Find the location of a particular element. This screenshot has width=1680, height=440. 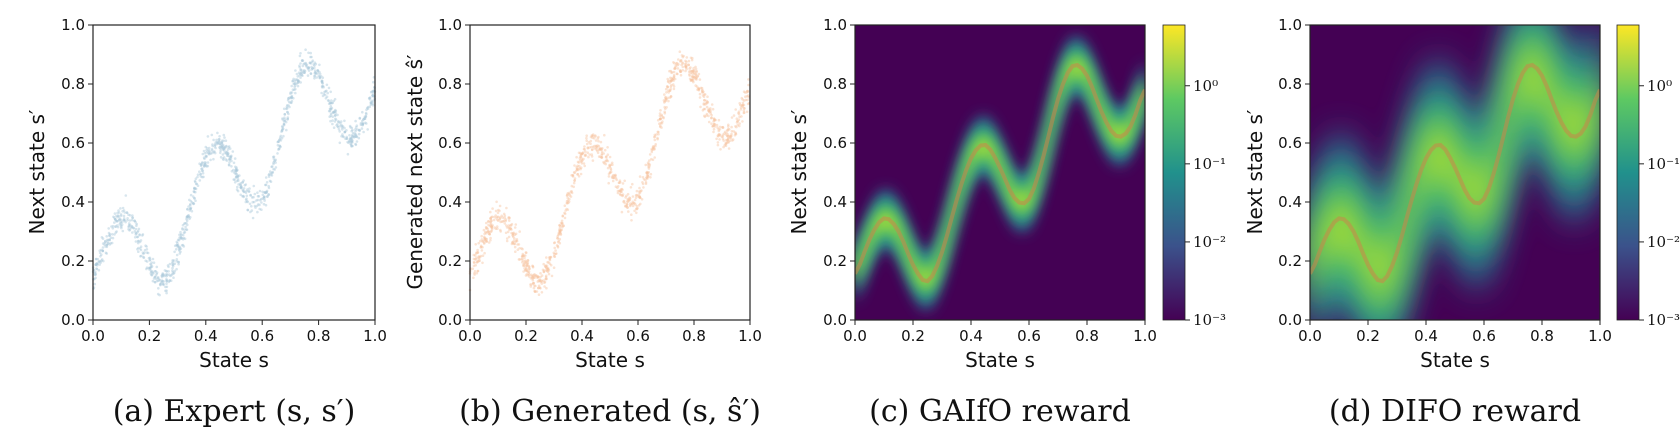

caption: (b) Generated (s, ŝ′) is located at coordinates (610, 411).